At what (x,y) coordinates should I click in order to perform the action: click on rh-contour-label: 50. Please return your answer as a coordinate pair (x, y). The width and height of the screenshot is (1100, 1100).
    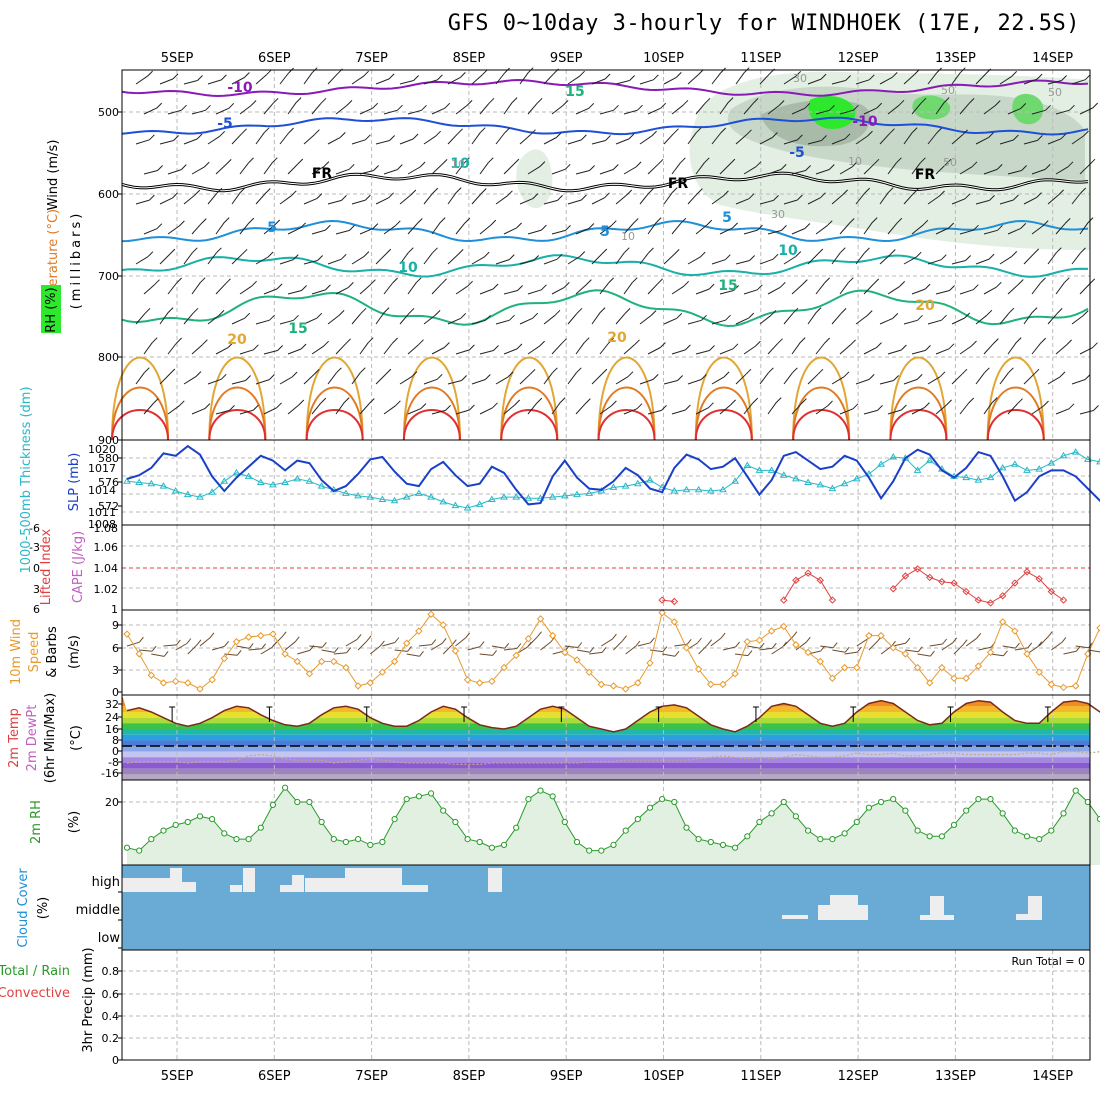
    Looking at the image, I should click on (1055, 92).